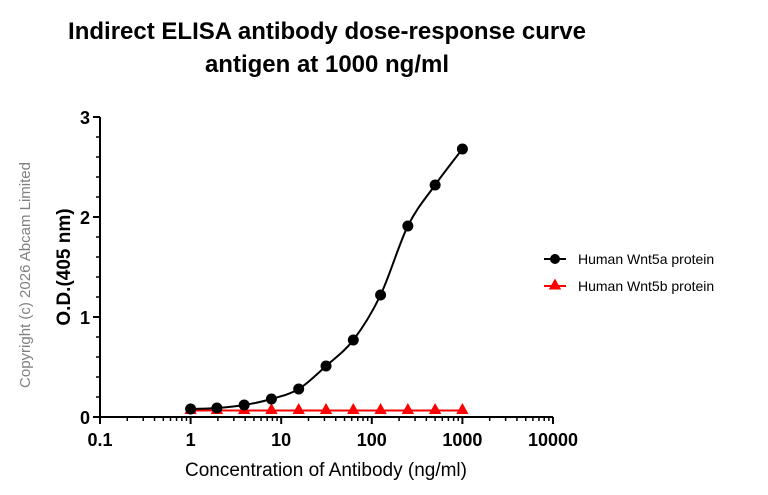 This screenshot has width=768, height=495. I want to click on x-tick-label: 10000, so click(553, 440).